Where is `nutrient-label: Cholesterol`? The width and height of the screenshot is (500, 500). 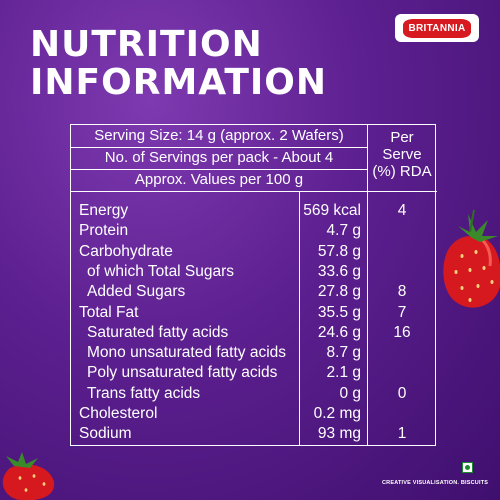
nutrient-label: Cholesterol is located at coordinates (118, 413).